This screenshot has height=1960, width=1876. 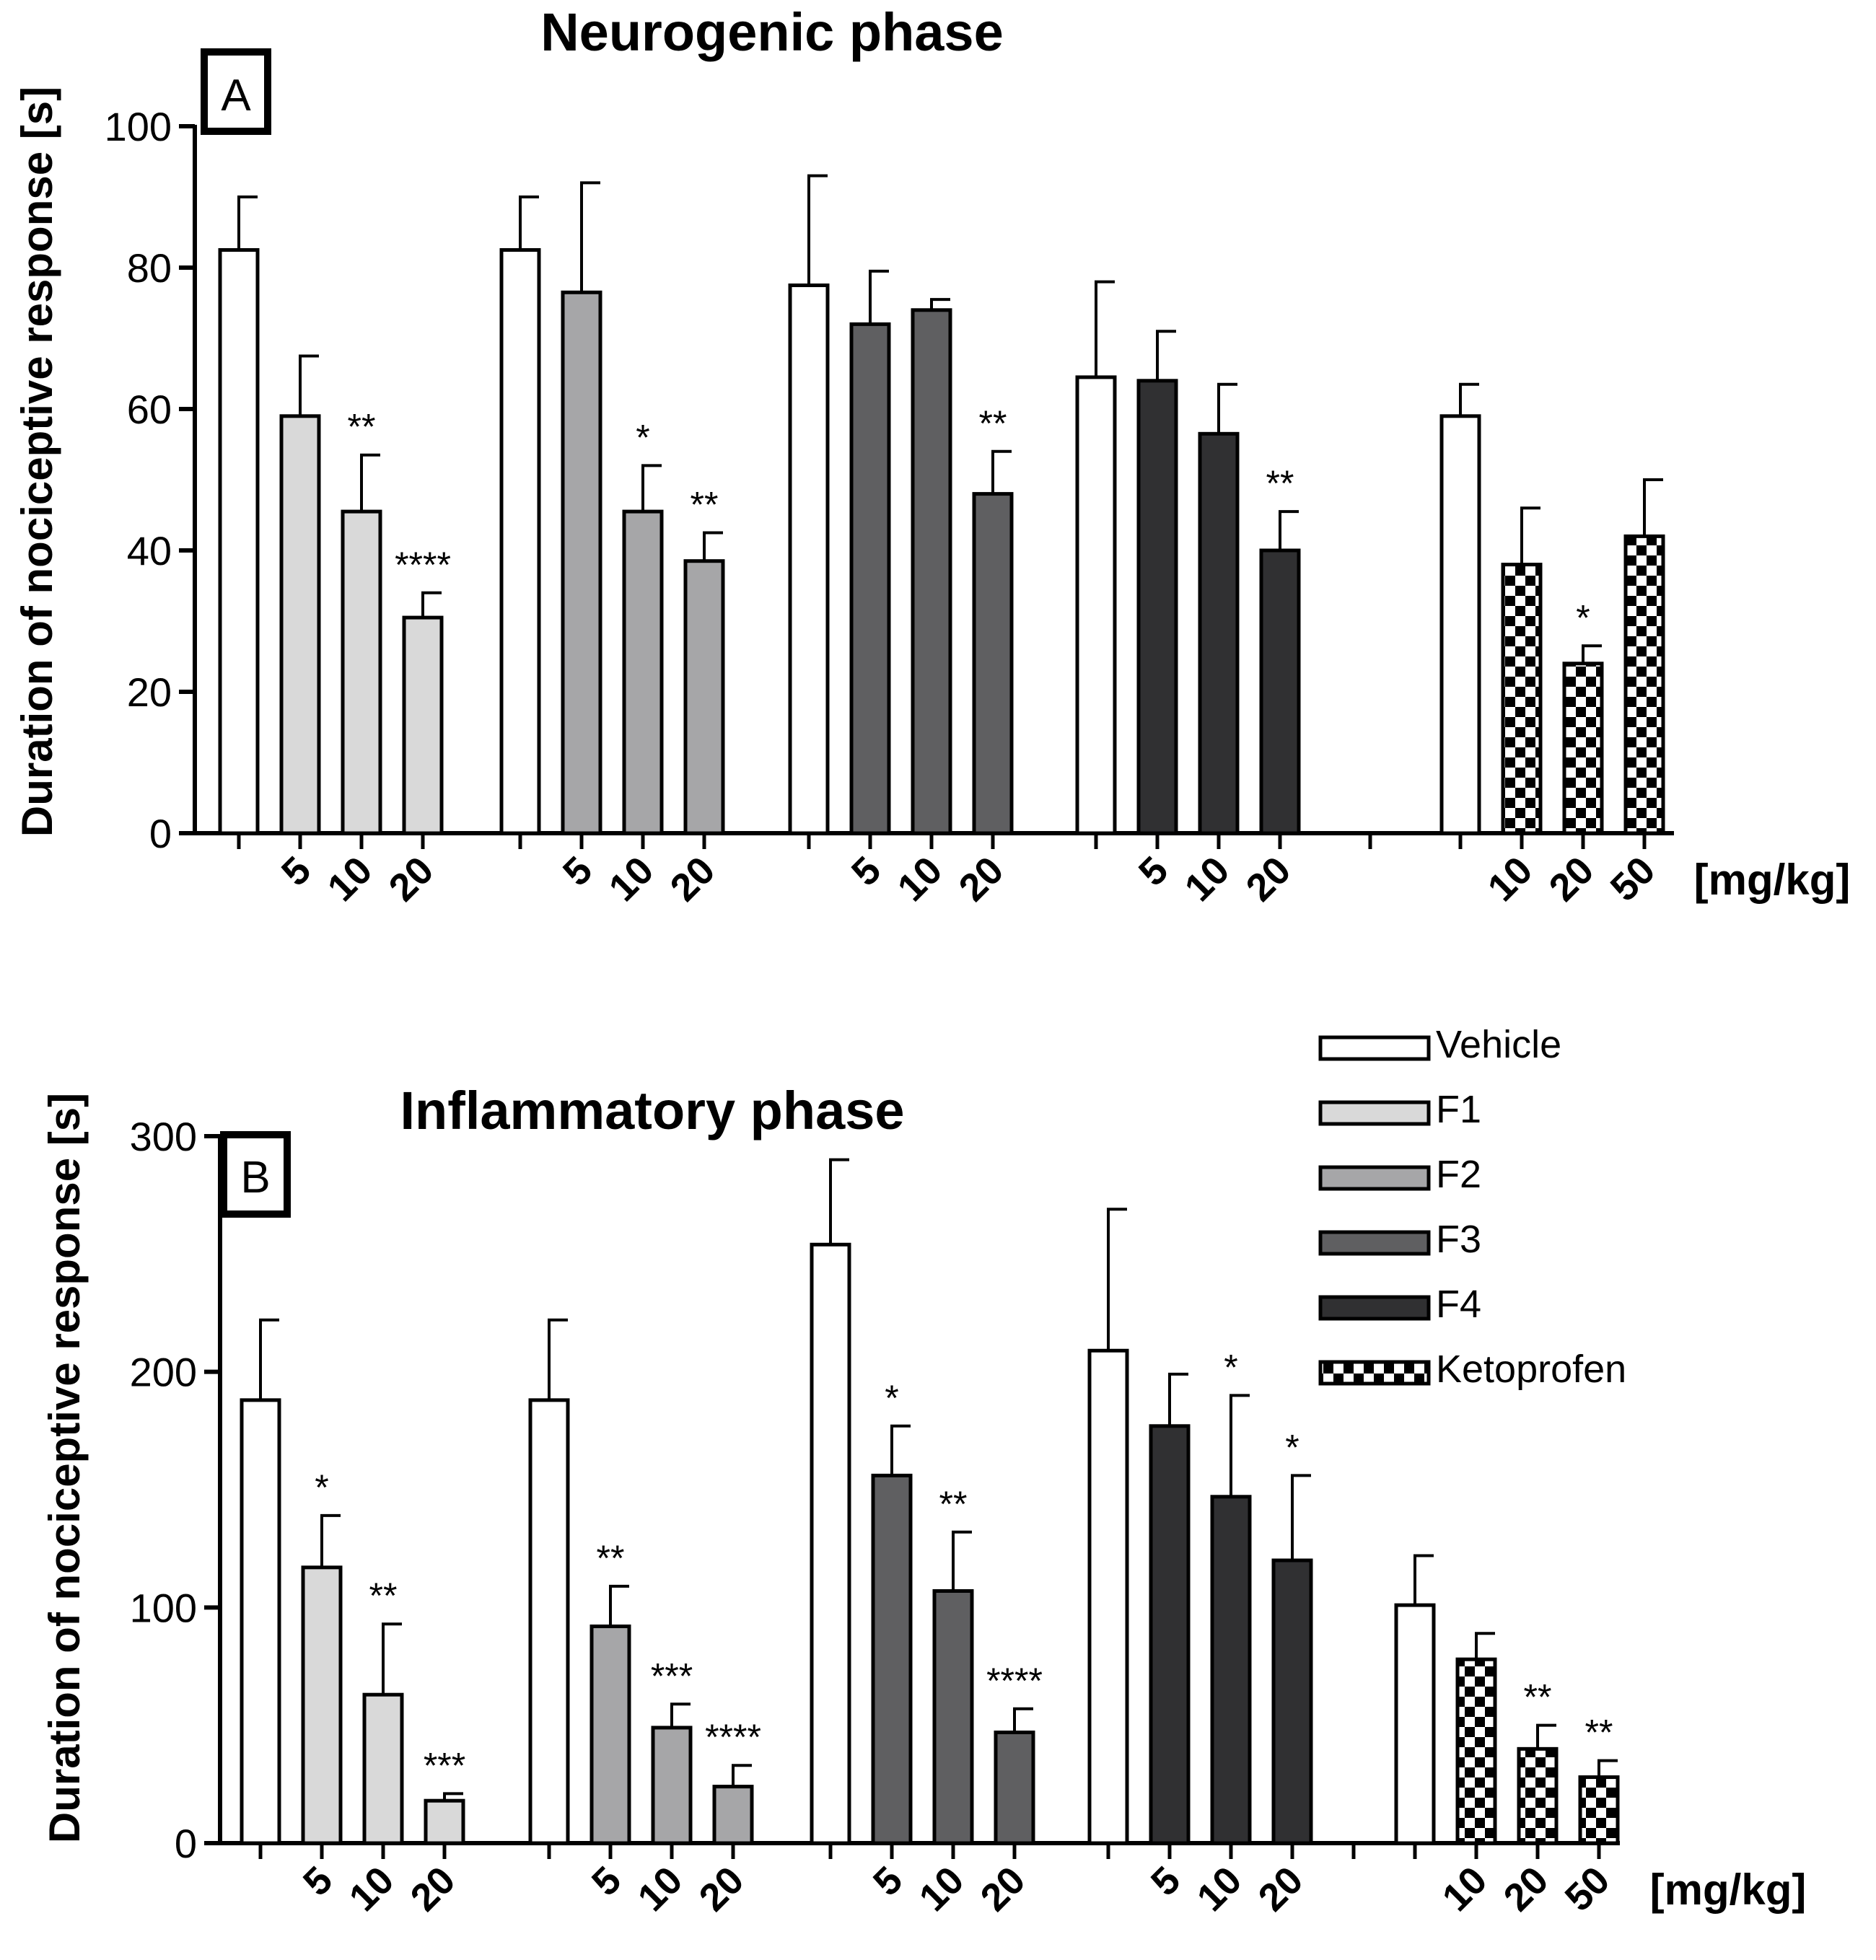 What do you see at coordinates (1459, 1109) in the screenshot?
I see `legend-label-f1: F1` at bounding box center [1459, 1109].